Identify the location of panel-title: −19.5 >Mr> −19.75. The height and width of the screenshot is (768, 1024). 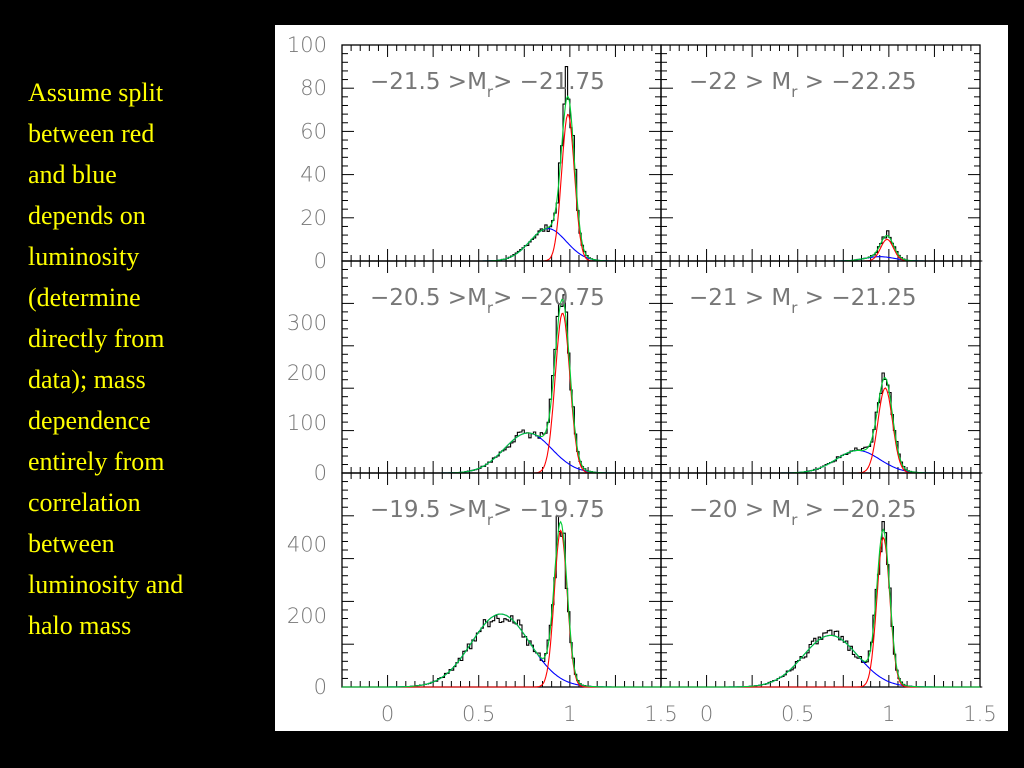
(487, 513).